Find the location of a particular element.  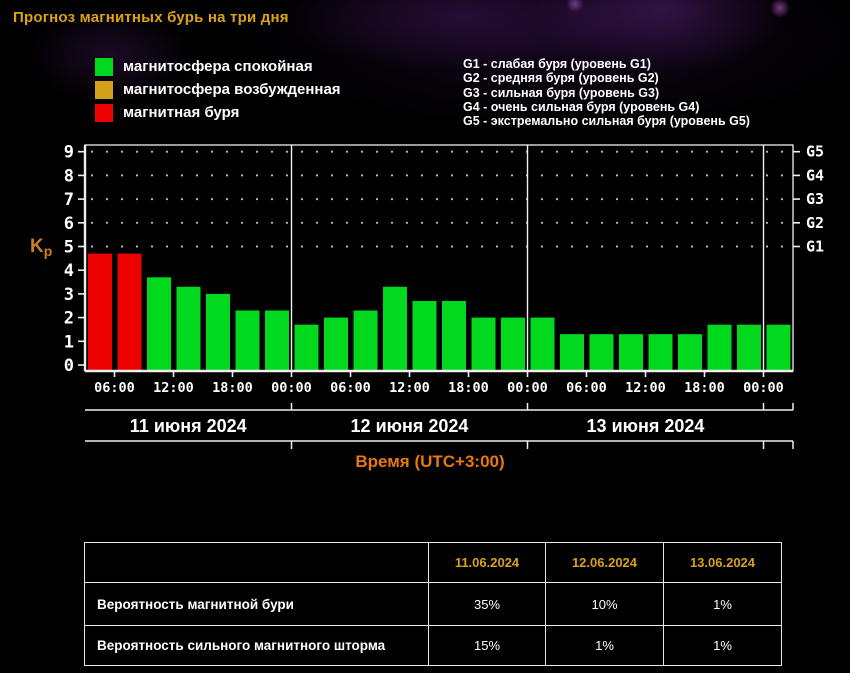

chart-text: 06:00 is located at coordinates (114, 388).